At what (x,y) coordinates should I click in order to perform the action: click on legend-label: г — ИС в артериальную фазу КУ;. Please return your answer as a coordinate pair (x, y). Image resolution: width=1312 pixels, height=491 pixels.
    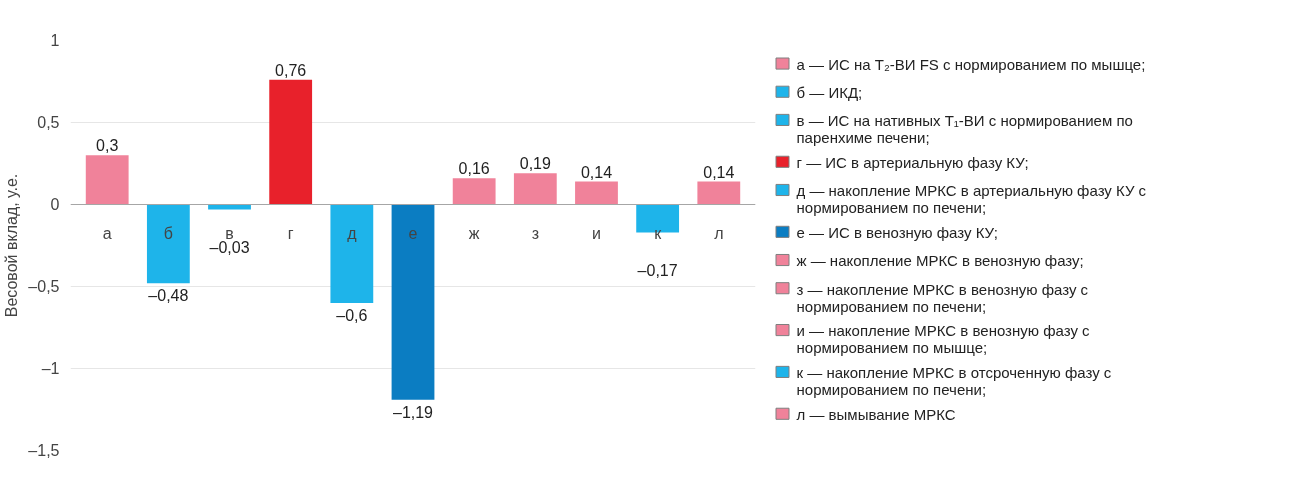
    Looking at the image, I should click on (912, 163).